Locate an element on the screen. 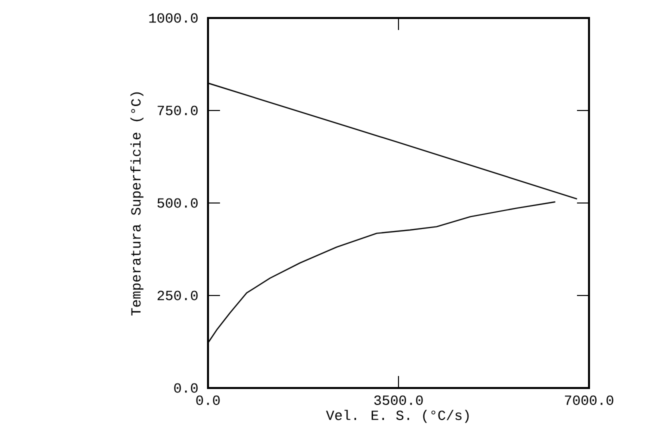  x-tick-label: 0.0 is located at coordinates (208, 400).